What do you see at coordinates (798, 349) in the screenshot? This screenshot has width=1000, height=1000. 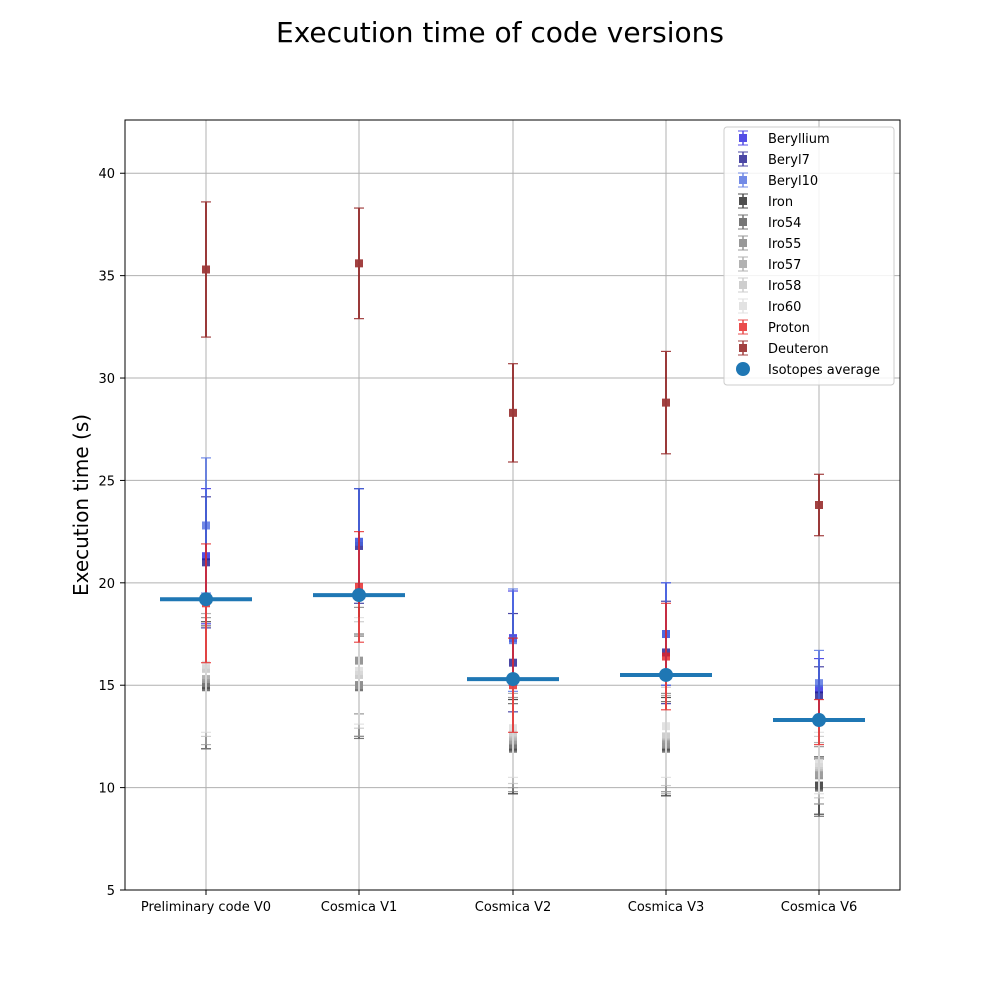 I see `legend-label: Deuteron` at bounding box center [798, 349].